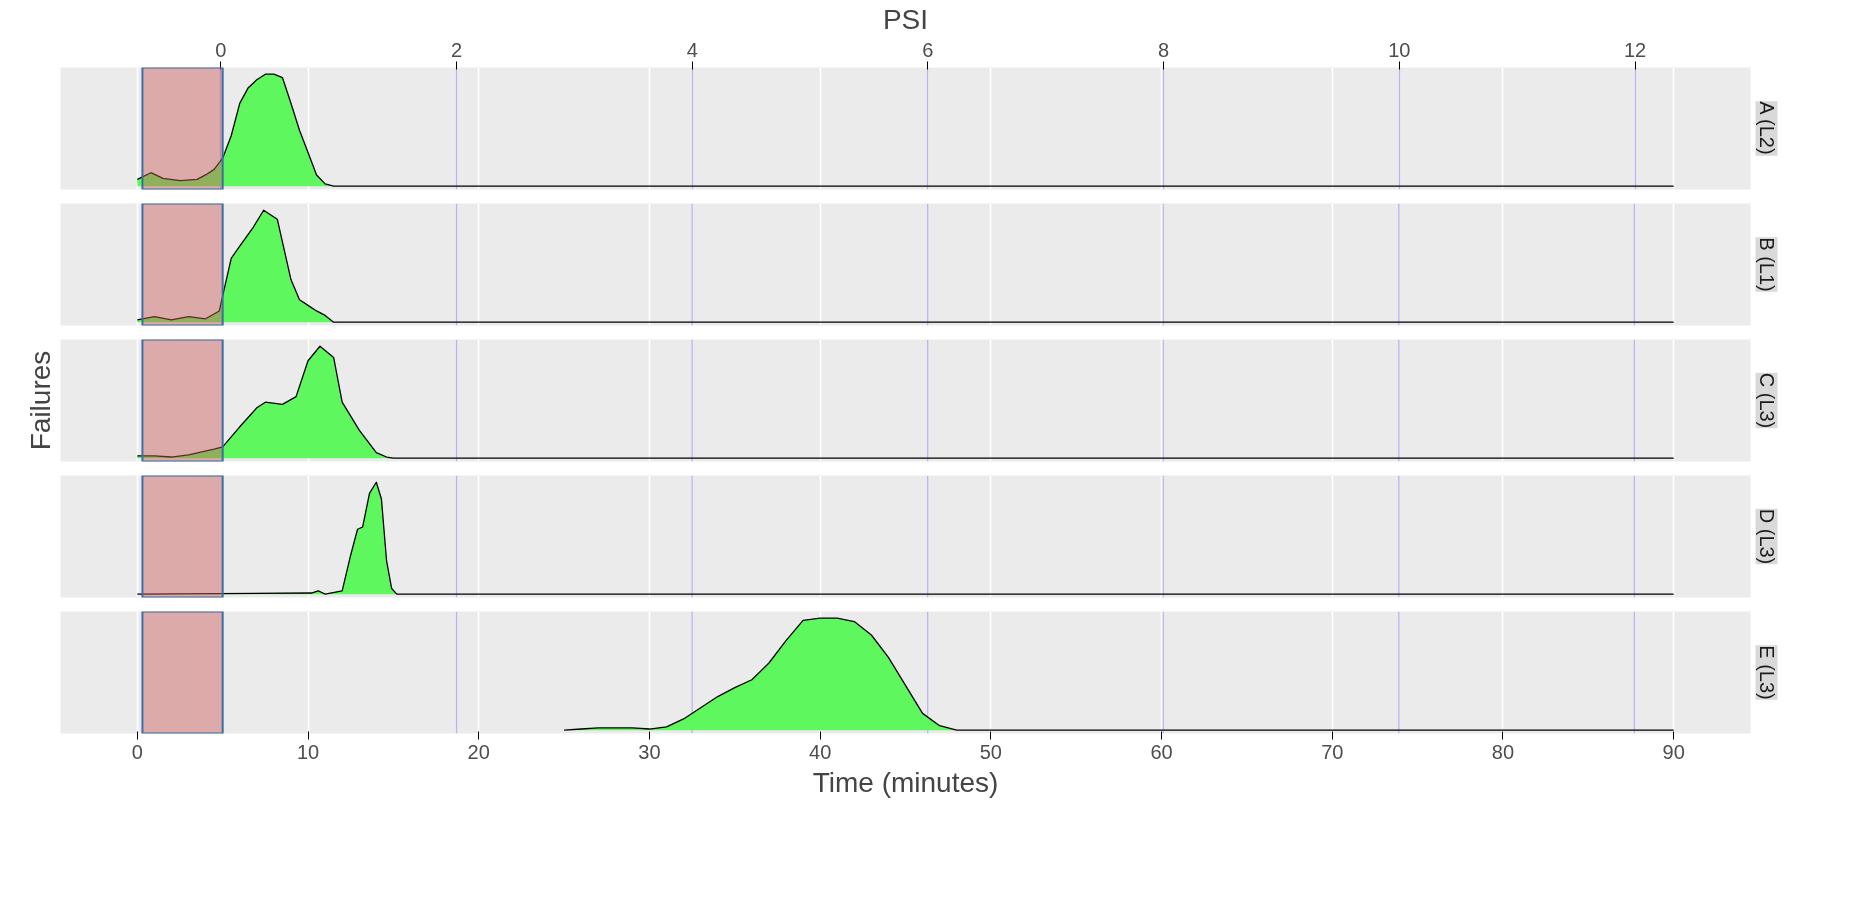 The width and height of the screenshot is (1865, 915). What do you see at coordinates (478, 751) in the screenshot?
I see `x-tick-label: 20` at bounding box center [478, 751].